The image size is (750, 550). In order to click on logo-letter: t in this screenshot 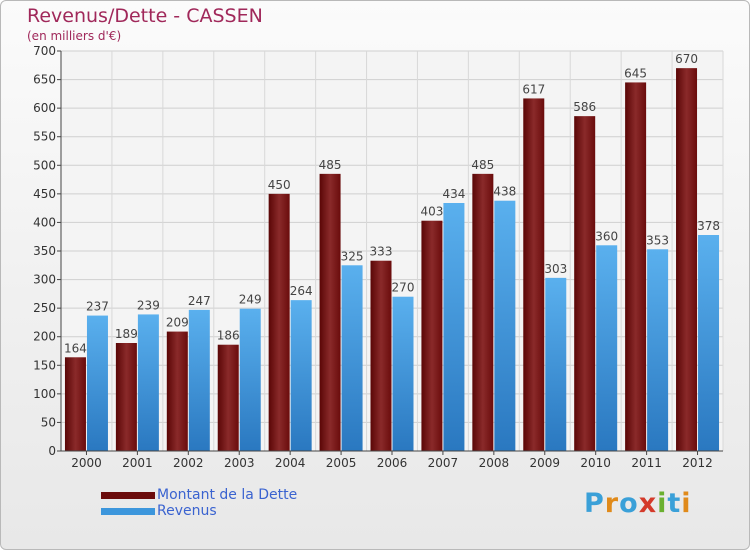, I will do `click(674, 503)`.